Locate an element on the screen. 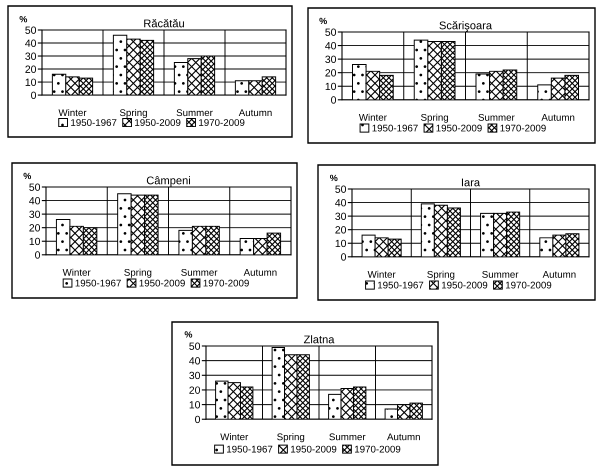 The image size is (599, 469). chart-title: Iara is located at coordinates (471, 182).